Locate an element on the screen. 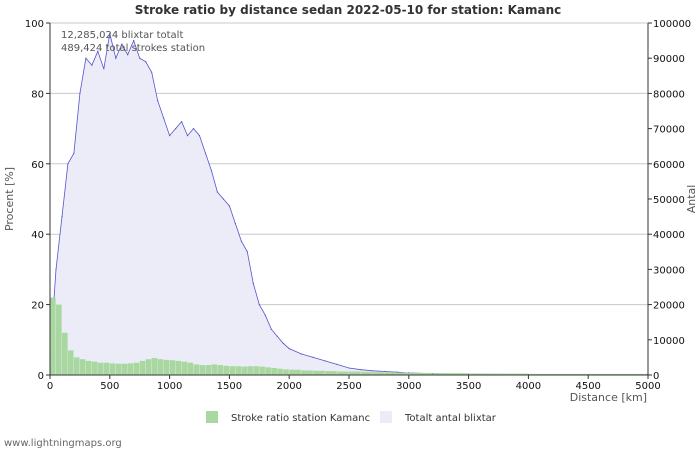  x-tick-label: 5000 is located at coordinates (647, 386).